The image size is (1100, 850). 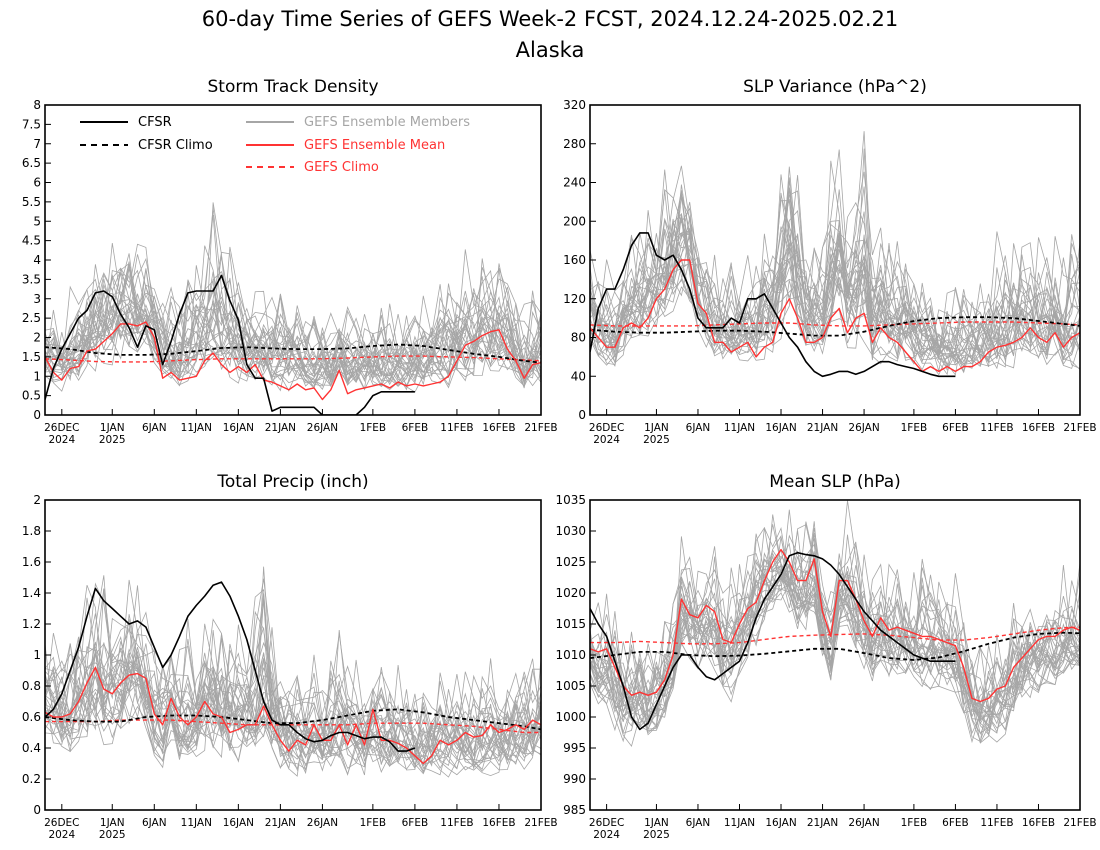 What do you see at coordinates (574, 748) in the screenshot?
I see `y-tick-label: 995` at bounding box center [574, 748].